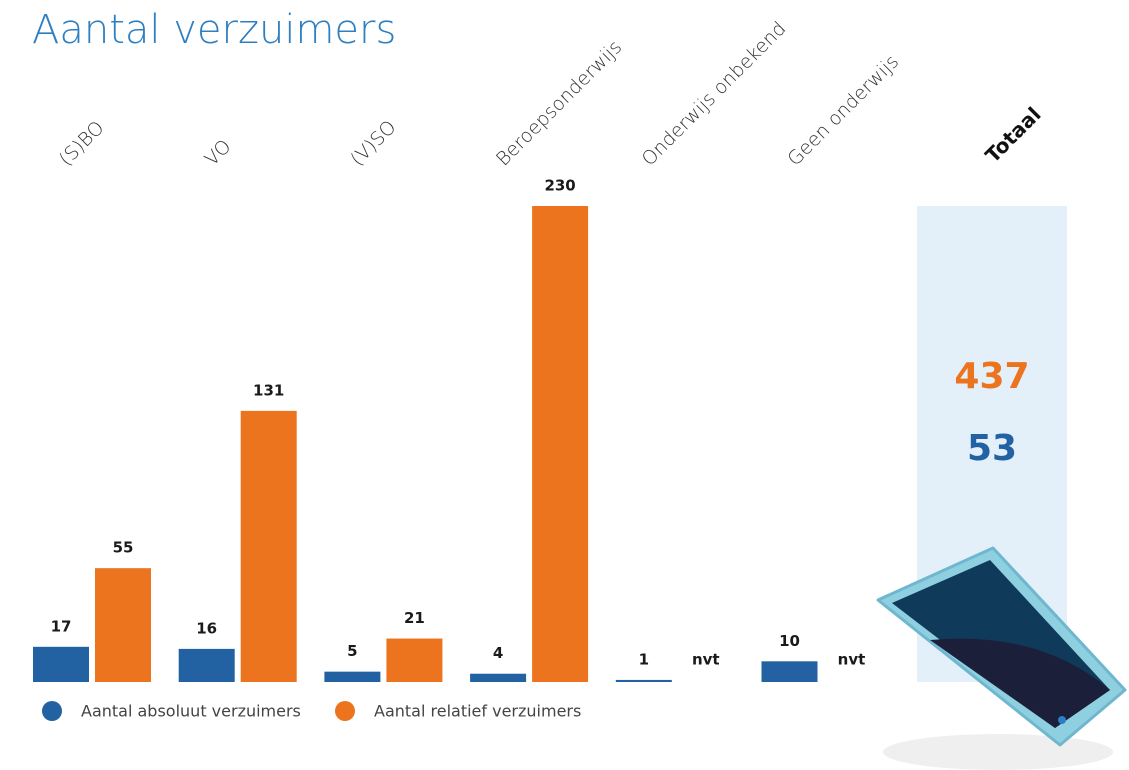  I want to click on chart-title: Aantal verzuimers, so click(214, 30).